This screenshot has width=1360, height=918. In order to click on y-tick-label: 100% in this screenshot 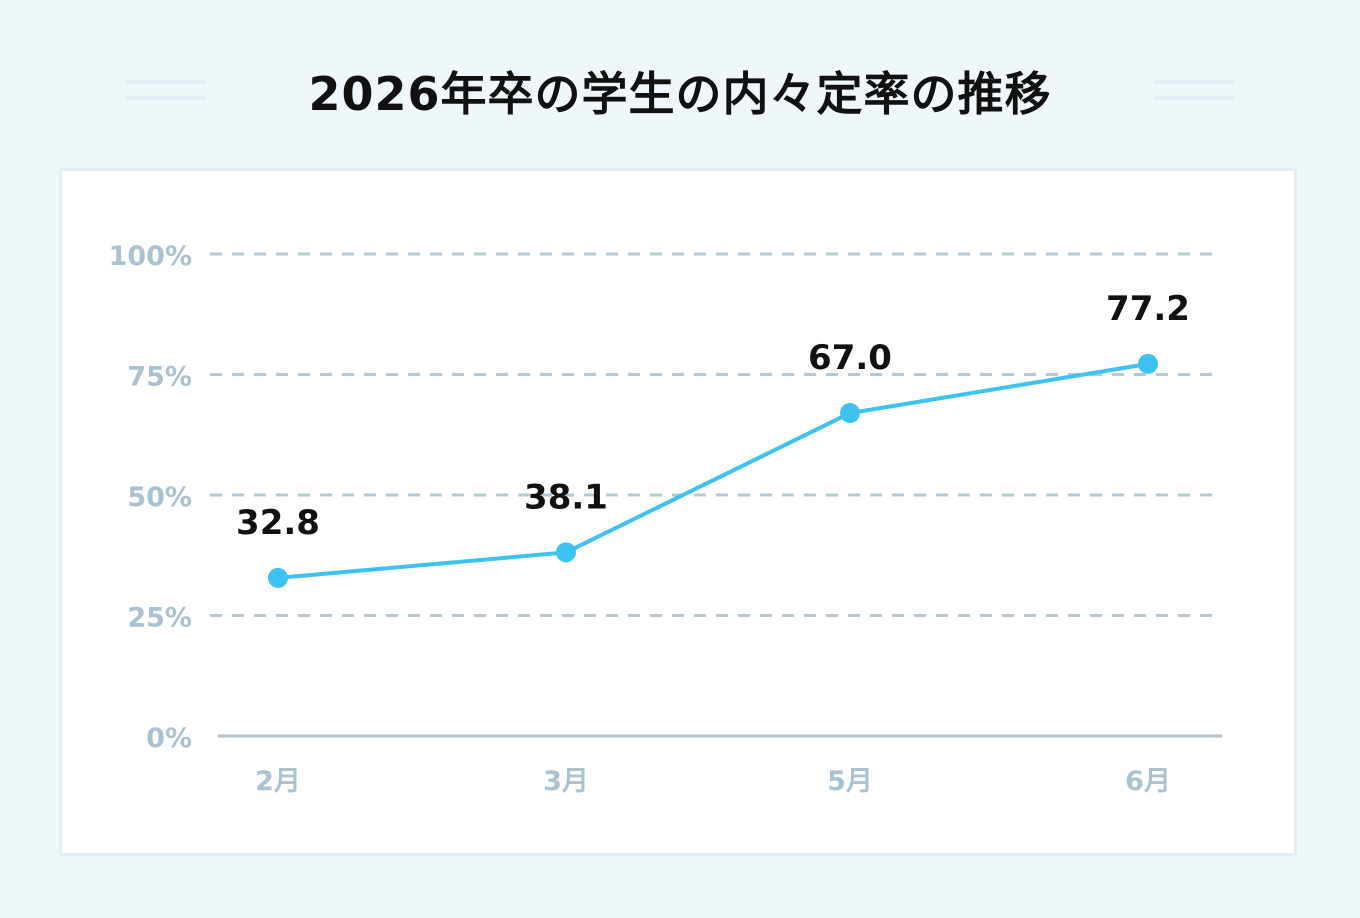, I will do `click(150, 256)`.